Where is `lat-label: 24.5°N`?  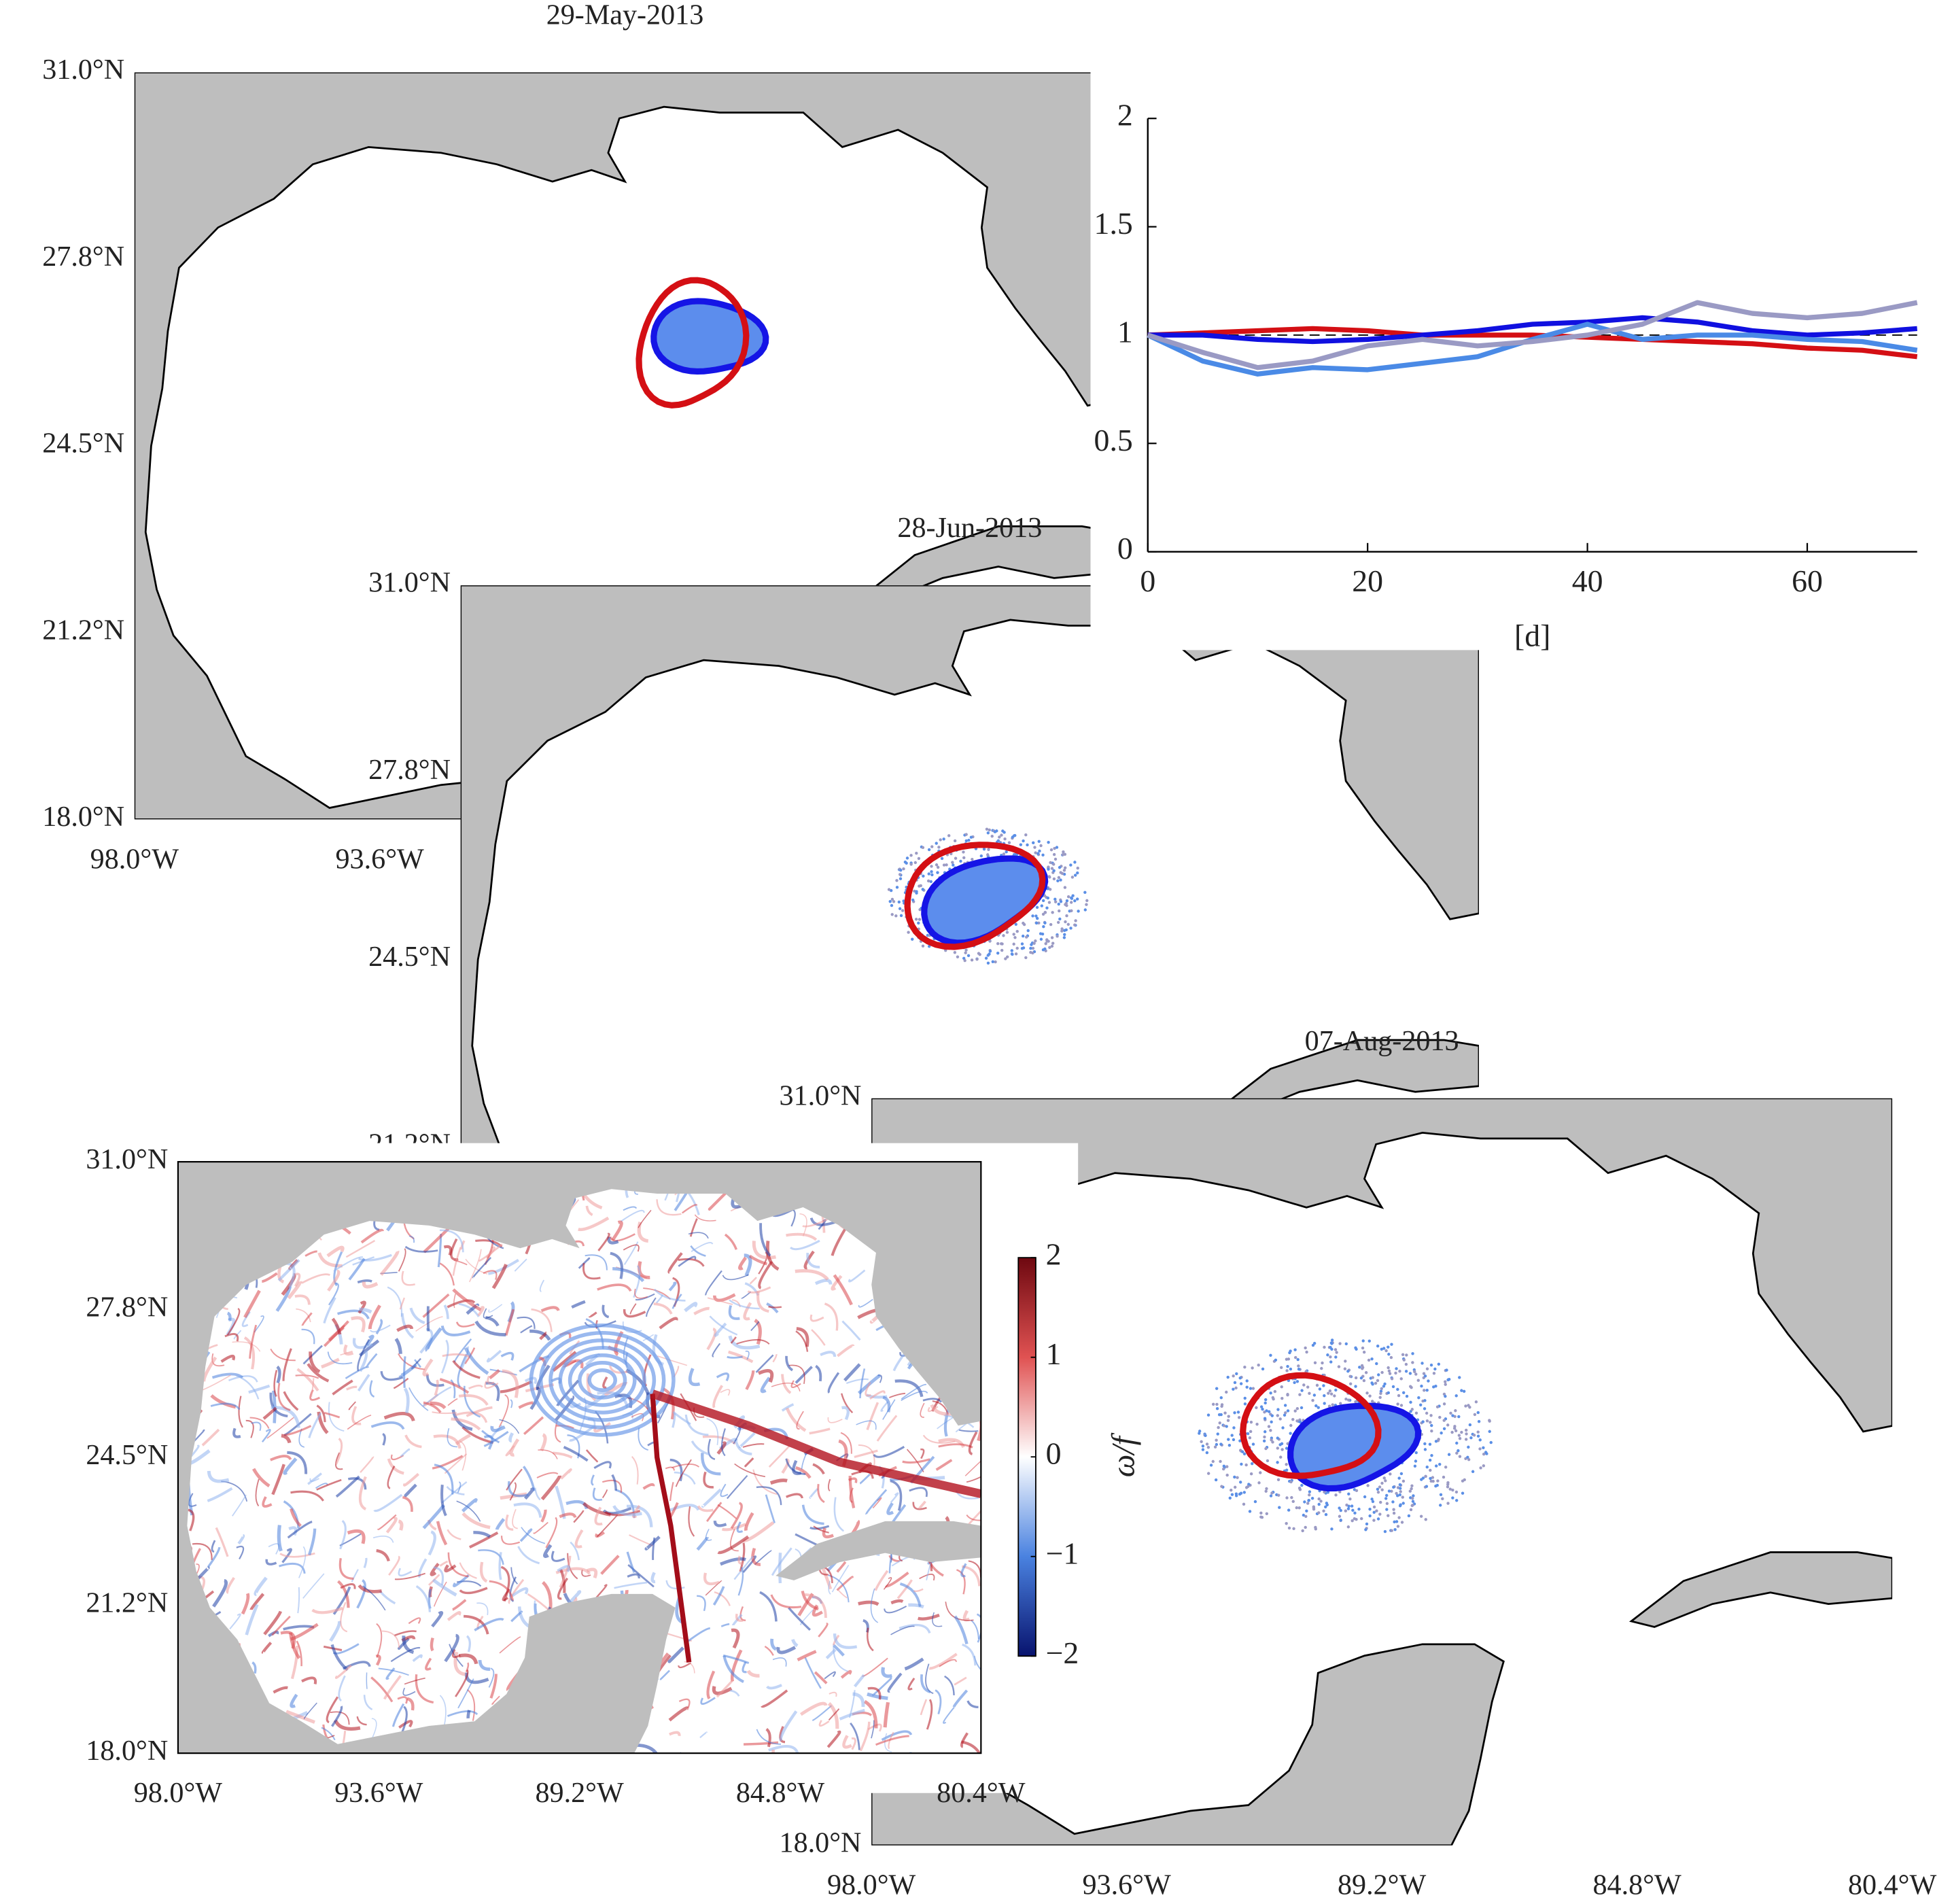
lat-label: 24.5°N is located at coordinates (83, 444).